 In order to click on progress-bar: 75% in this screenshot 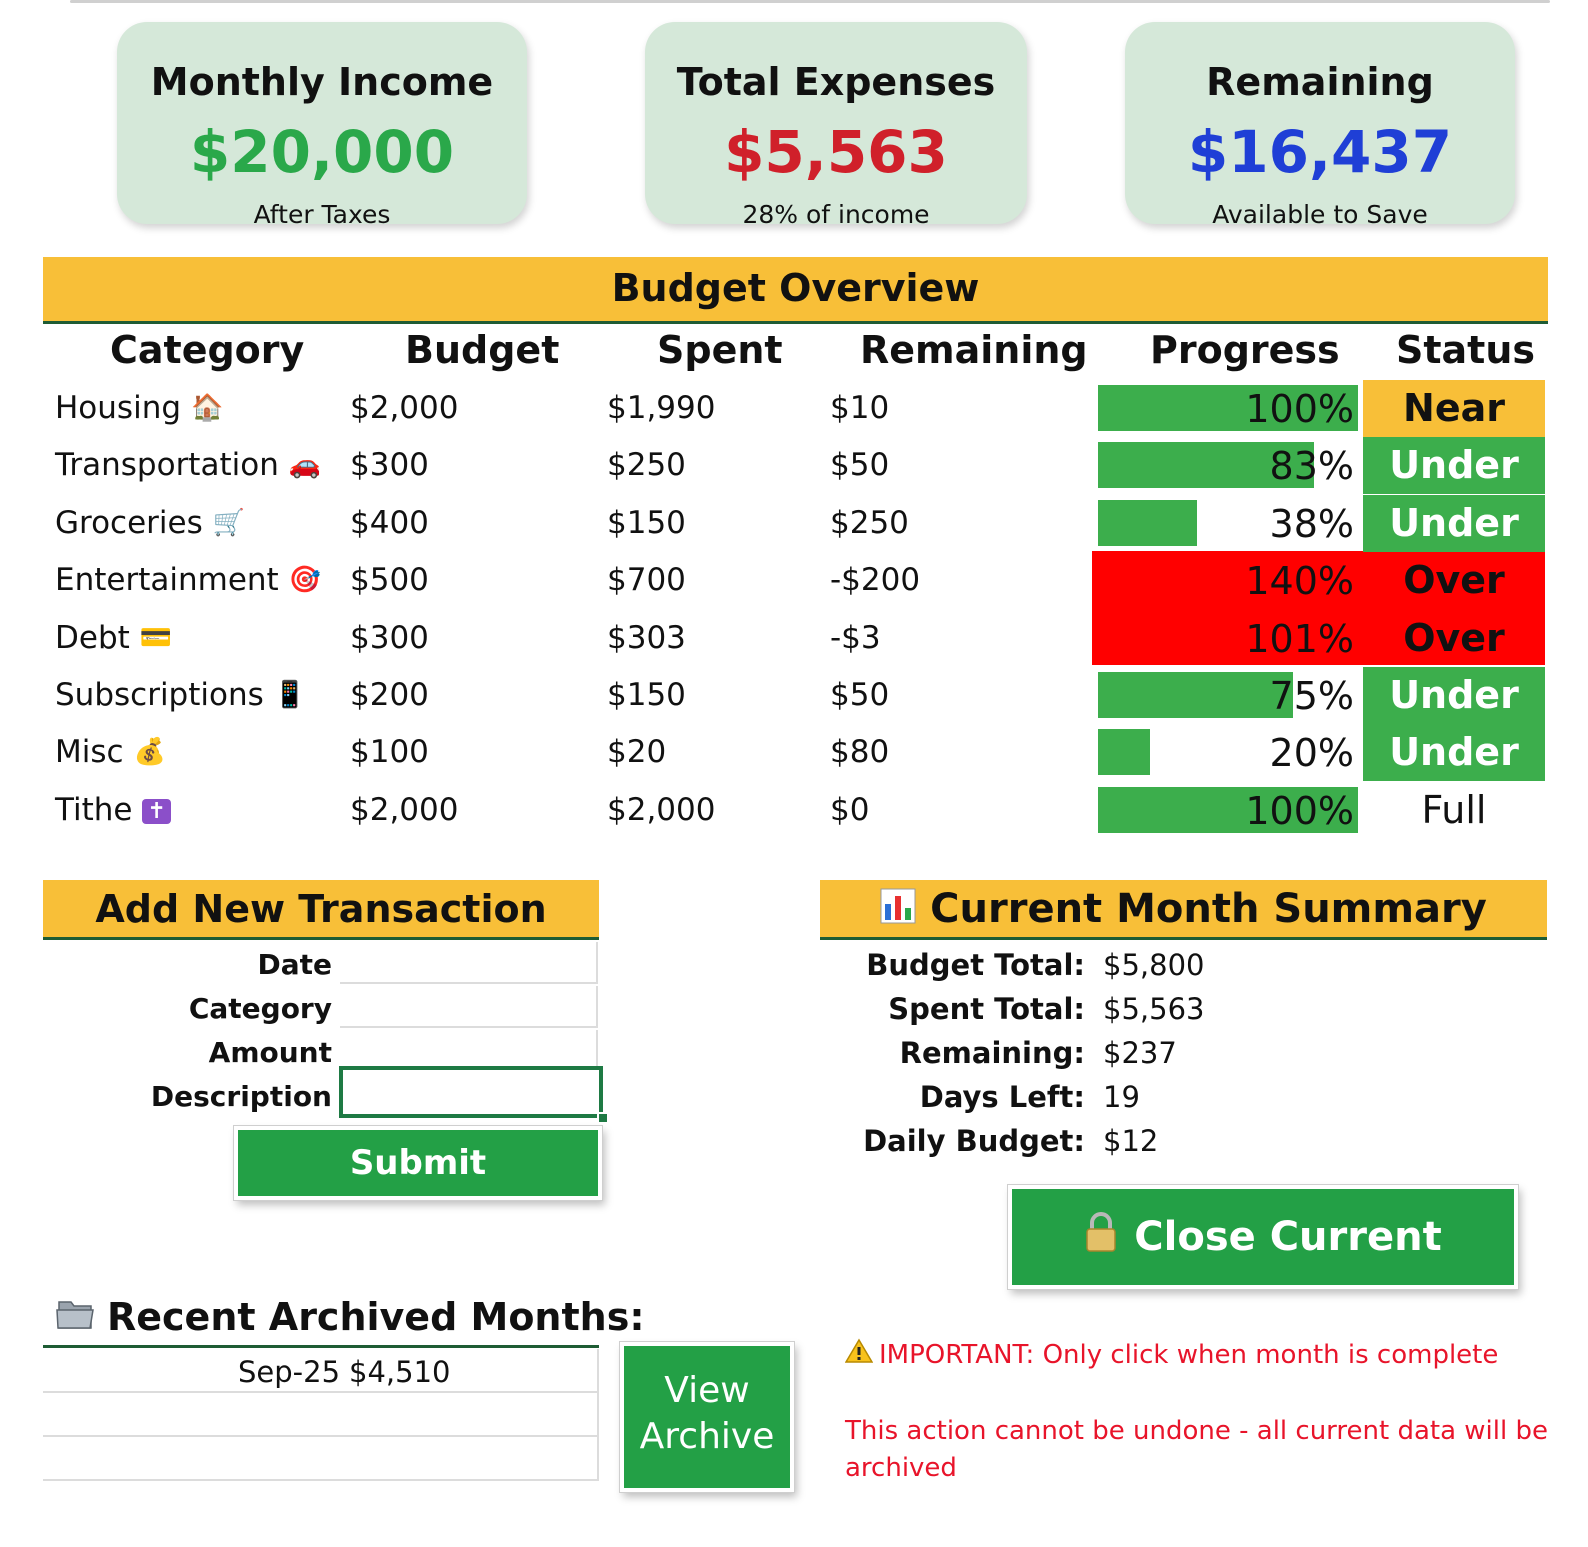, I will do `click(1228, 695)`.